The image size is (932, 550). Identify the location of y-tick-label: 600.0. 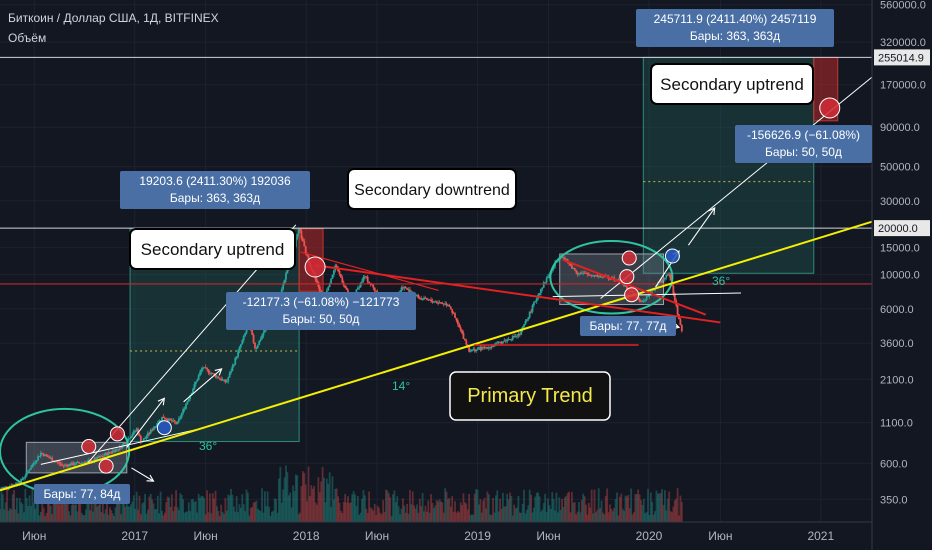
(894, 464).